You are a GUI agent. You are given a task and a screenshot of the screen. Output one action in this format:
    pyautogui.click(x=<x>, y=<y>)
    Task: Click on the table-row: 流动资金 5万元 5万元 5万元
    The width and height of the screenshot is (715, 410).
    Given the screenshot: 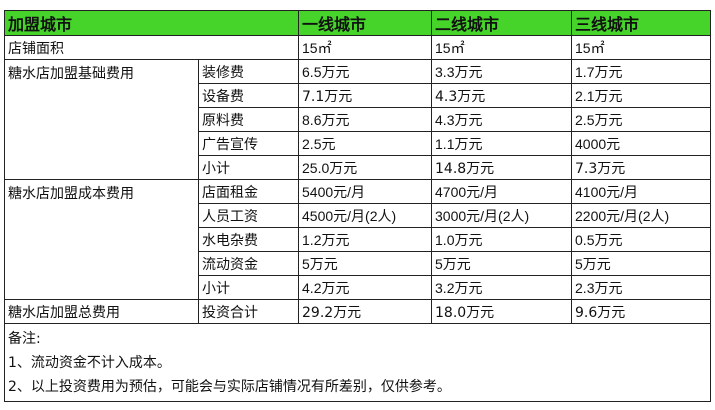 What is the action you would take?
    pyautogui.click(x=358, y=263)
    